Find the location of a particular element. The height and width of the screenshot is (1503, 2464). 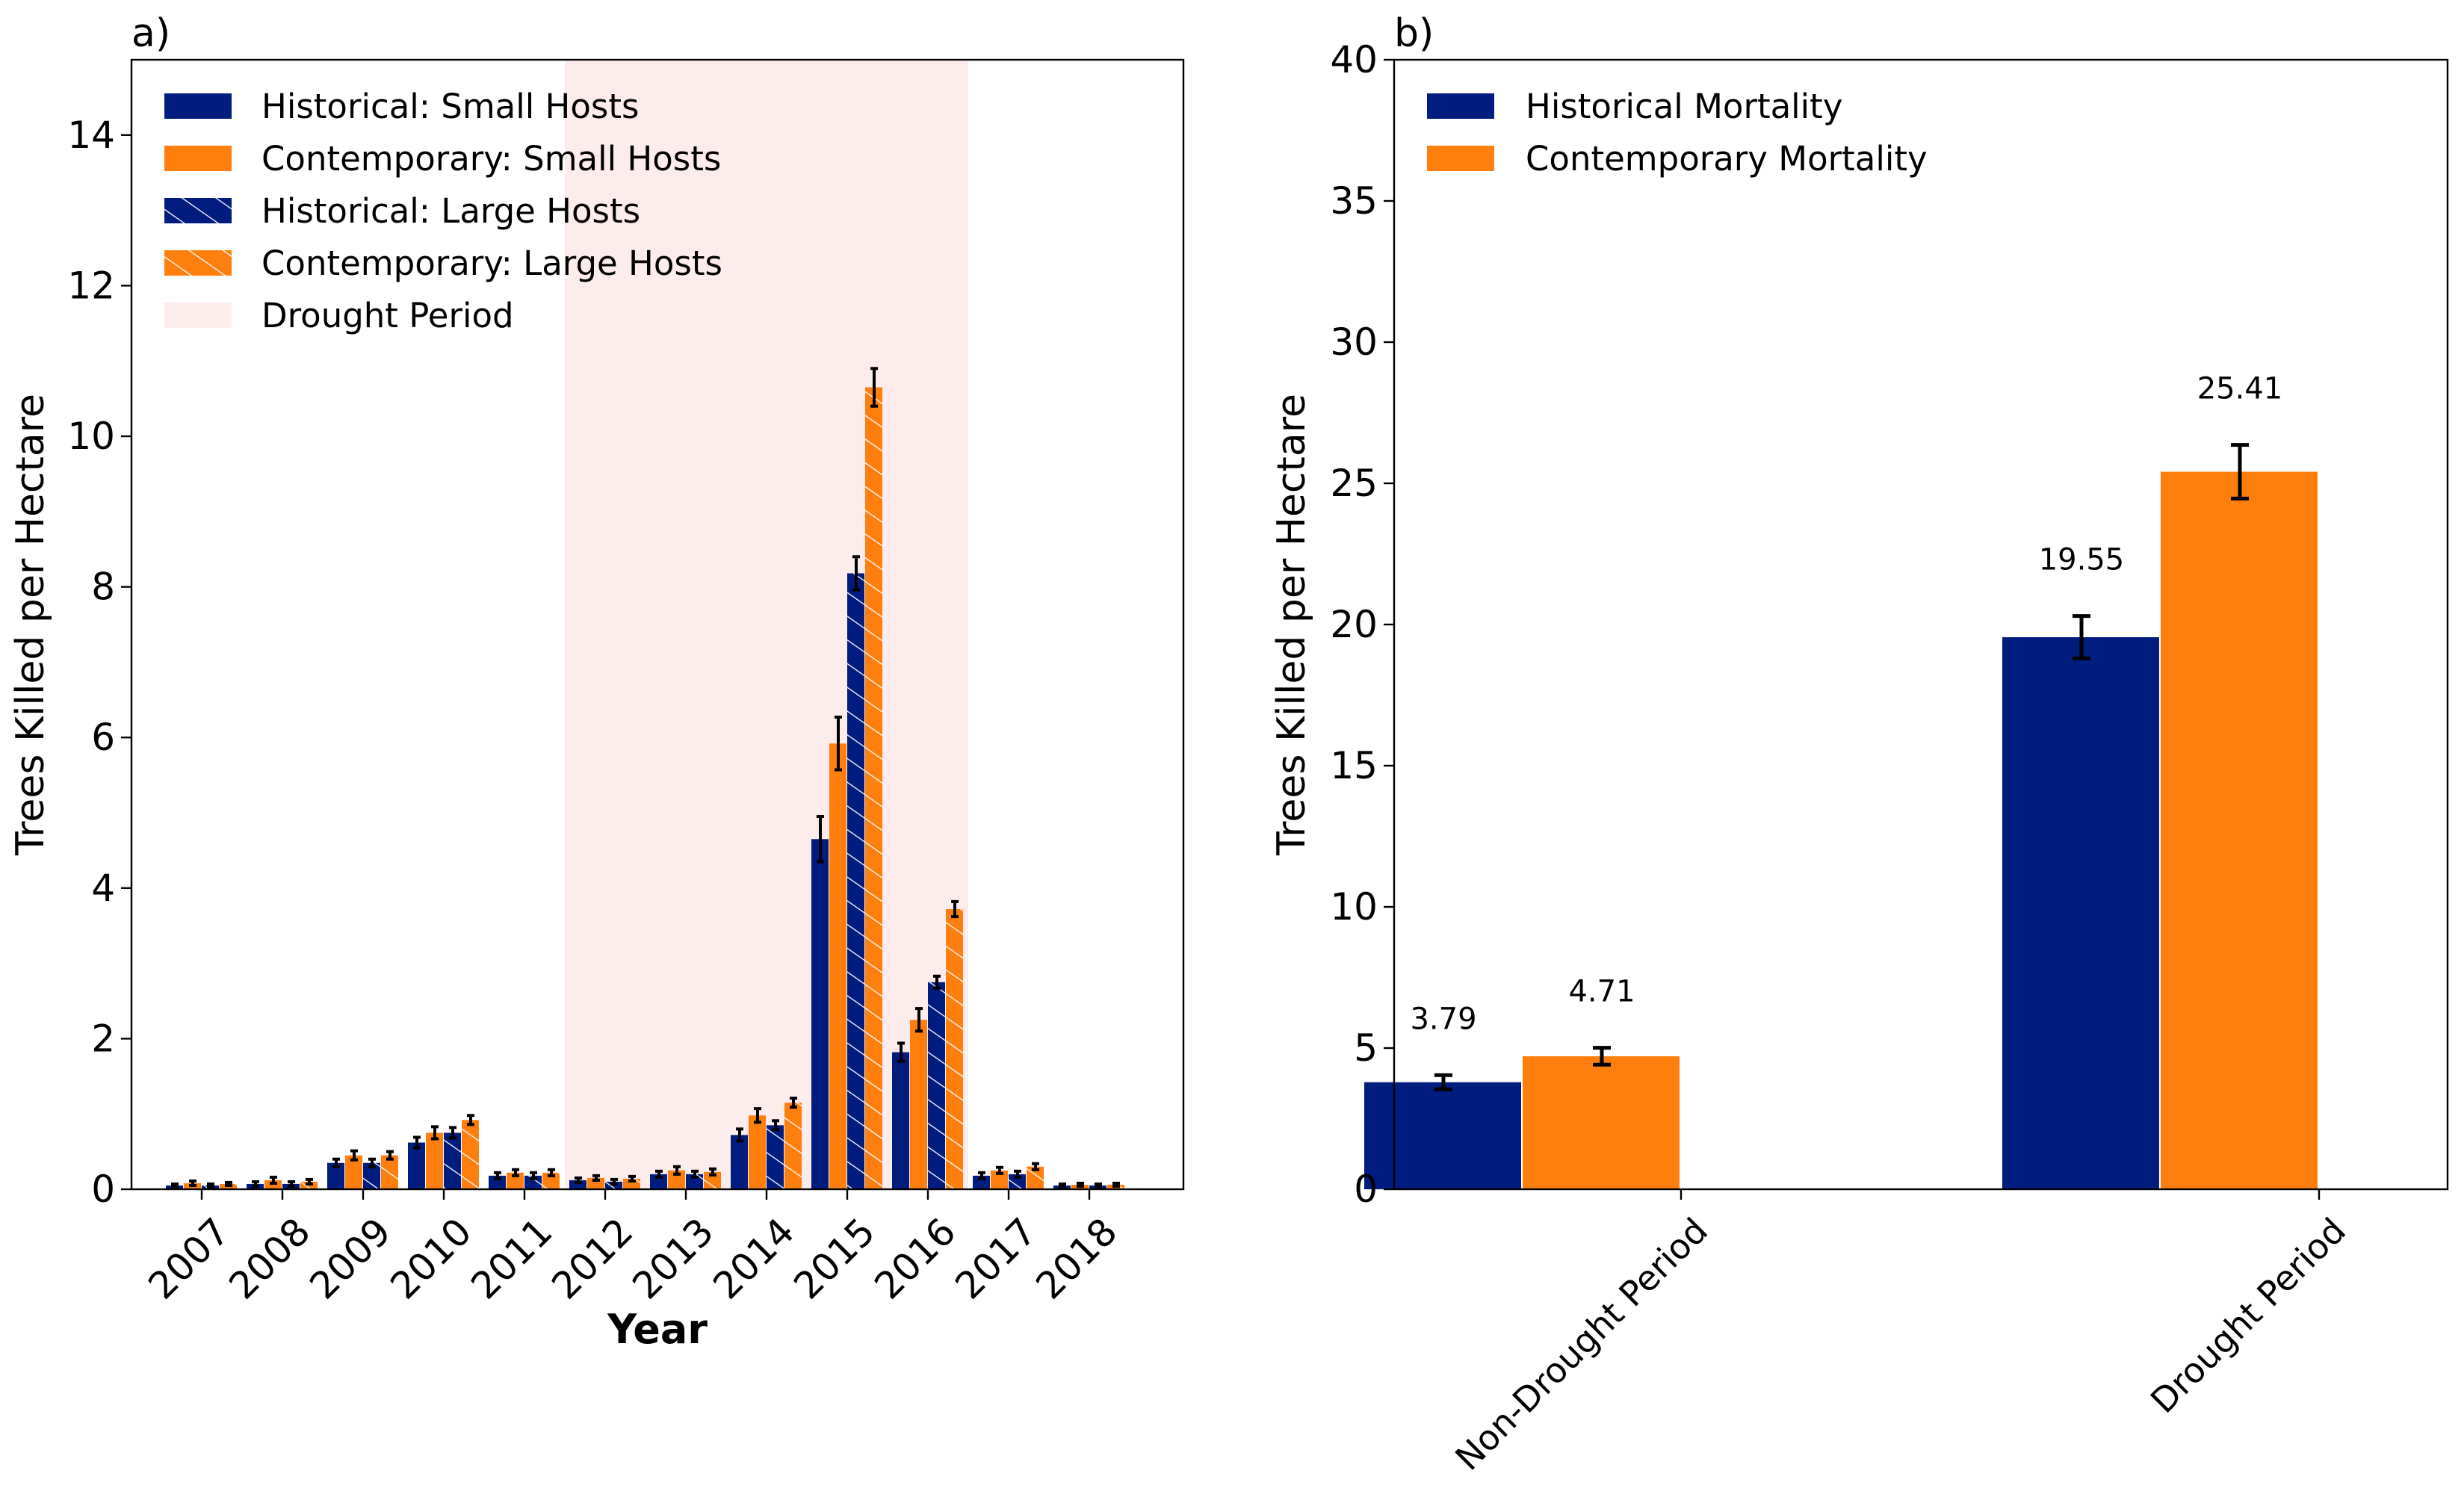

bar-contemporary-small-hosts2016 is located at coordinates (918, 1104).